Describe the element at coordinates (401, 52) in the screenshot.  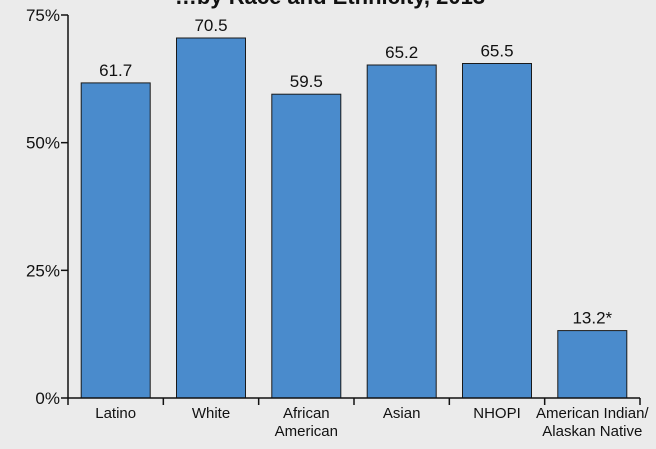
I see `data-label-3: 65.2` at that location.